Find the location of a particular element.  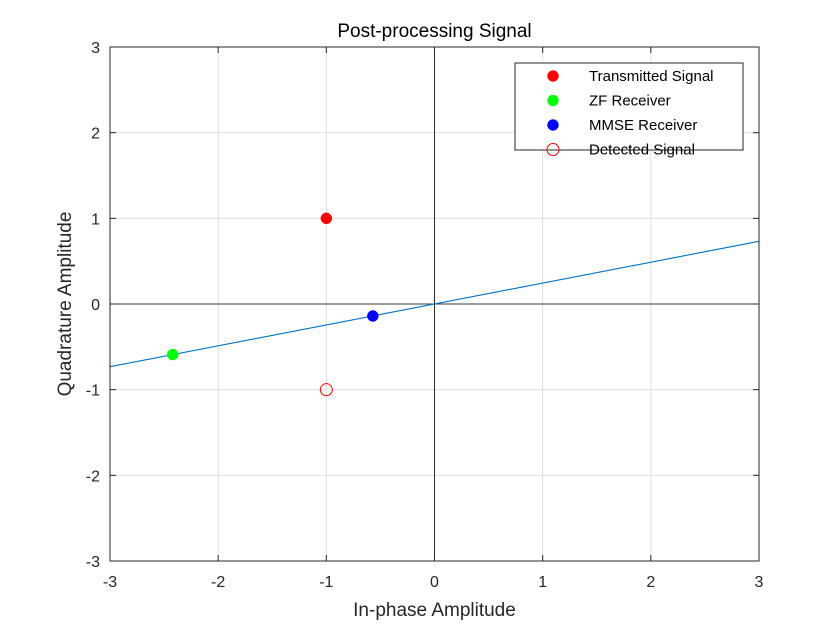

legend-label: Detected Signal is located at coordinates (642, 150).